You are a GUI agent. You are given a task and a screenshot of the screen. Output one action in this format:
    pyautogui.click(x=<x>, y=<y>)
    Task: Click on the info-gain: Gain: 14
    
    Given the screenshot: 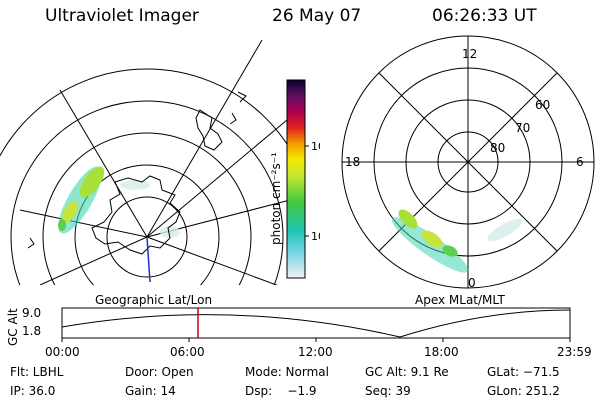 What is the action you would take?
    pyautogui.click(x=150, y=391)
    